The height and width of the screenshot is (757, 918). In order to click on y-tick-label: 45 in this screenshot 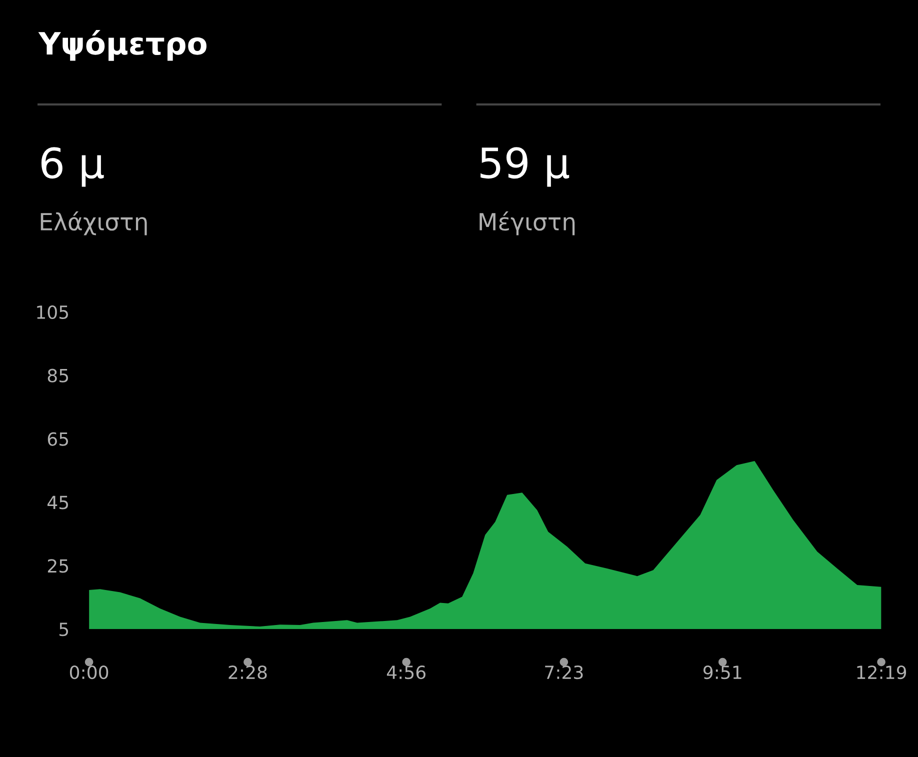, I will do `click(58, 503)`.